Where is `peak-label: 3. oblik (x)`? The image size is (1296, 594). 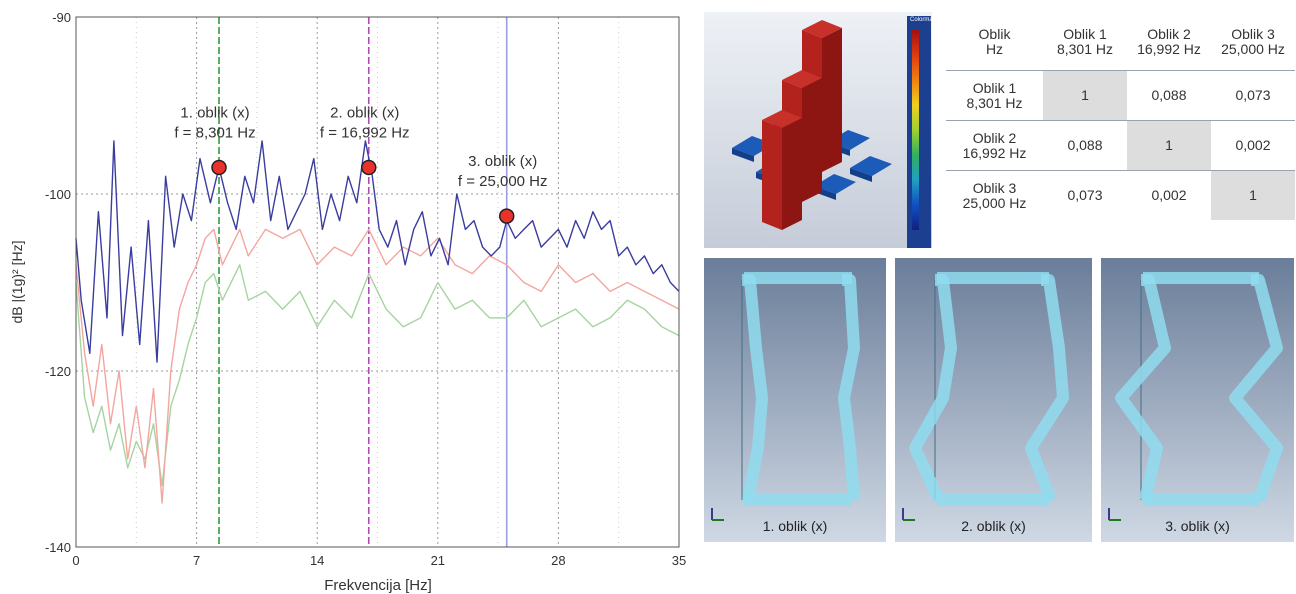
peak-label: 3. oblik (x) is located at coordinates (502, 161).